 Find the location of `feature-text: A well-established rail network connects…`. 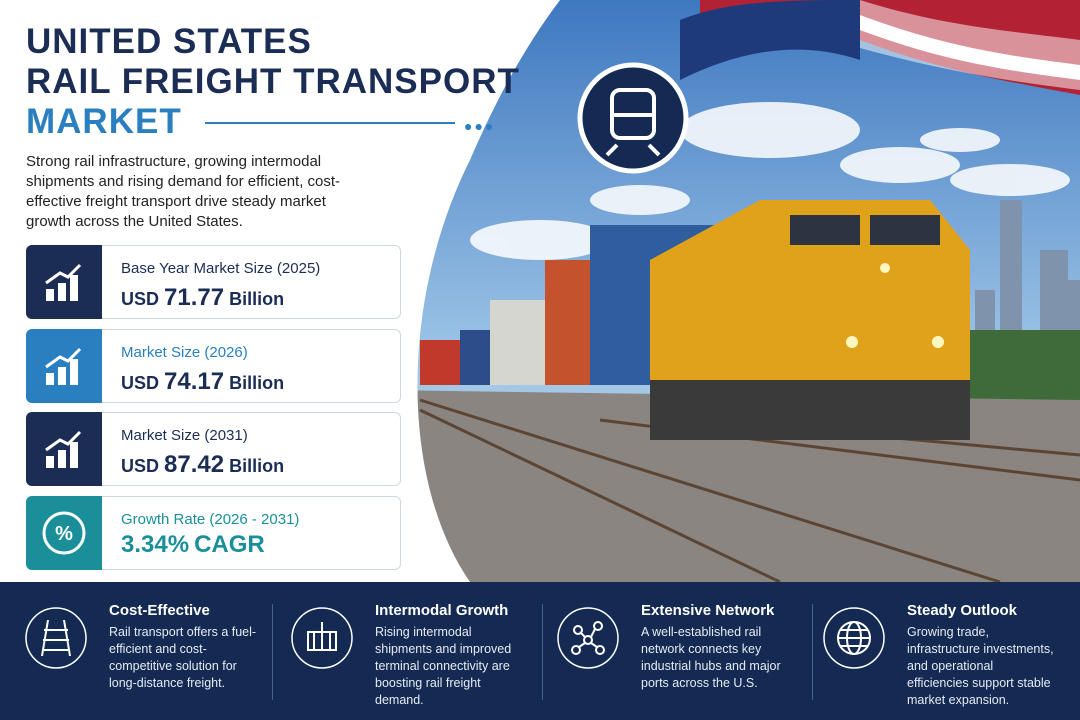

feature-text: A well-established rail network connects… is located at coordinates (711, 657).